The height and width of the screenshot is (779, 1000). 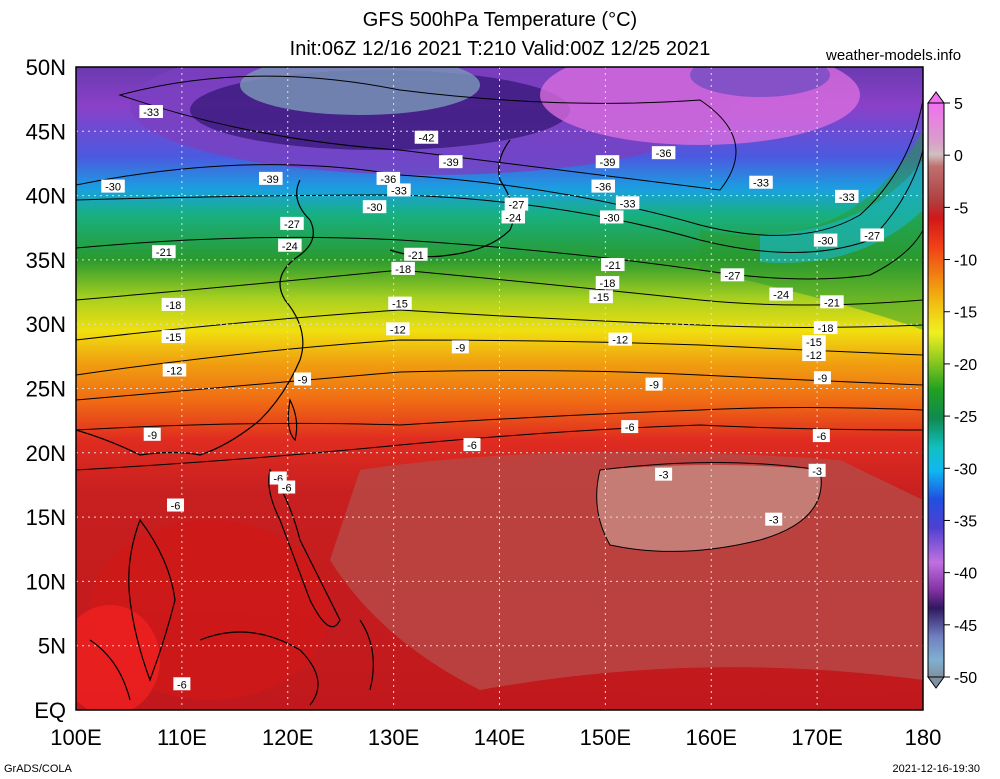 What do you see at coordinates (38, 769) in the screenshot?
I see `footer-left: GrADS/COLA` at bounding box center [38, 769].